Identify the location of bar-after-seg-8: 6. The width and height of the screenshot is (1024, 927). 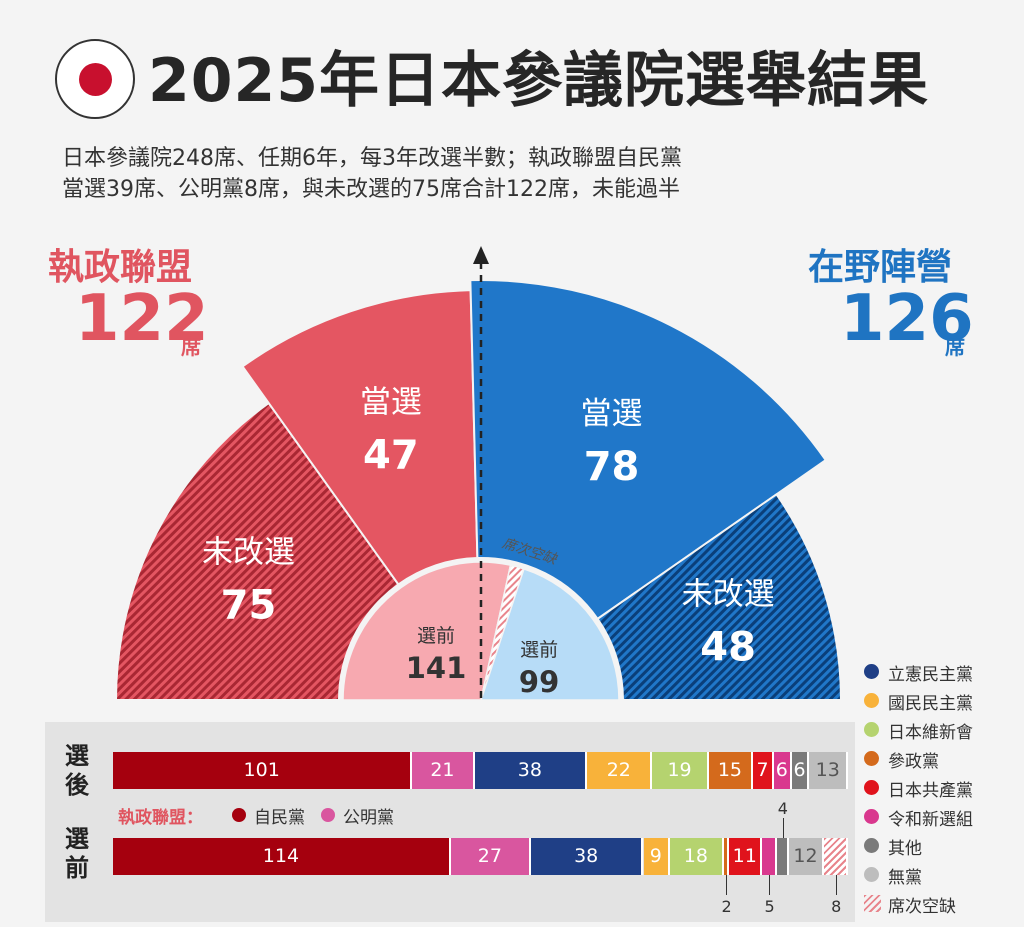
(800, 770).